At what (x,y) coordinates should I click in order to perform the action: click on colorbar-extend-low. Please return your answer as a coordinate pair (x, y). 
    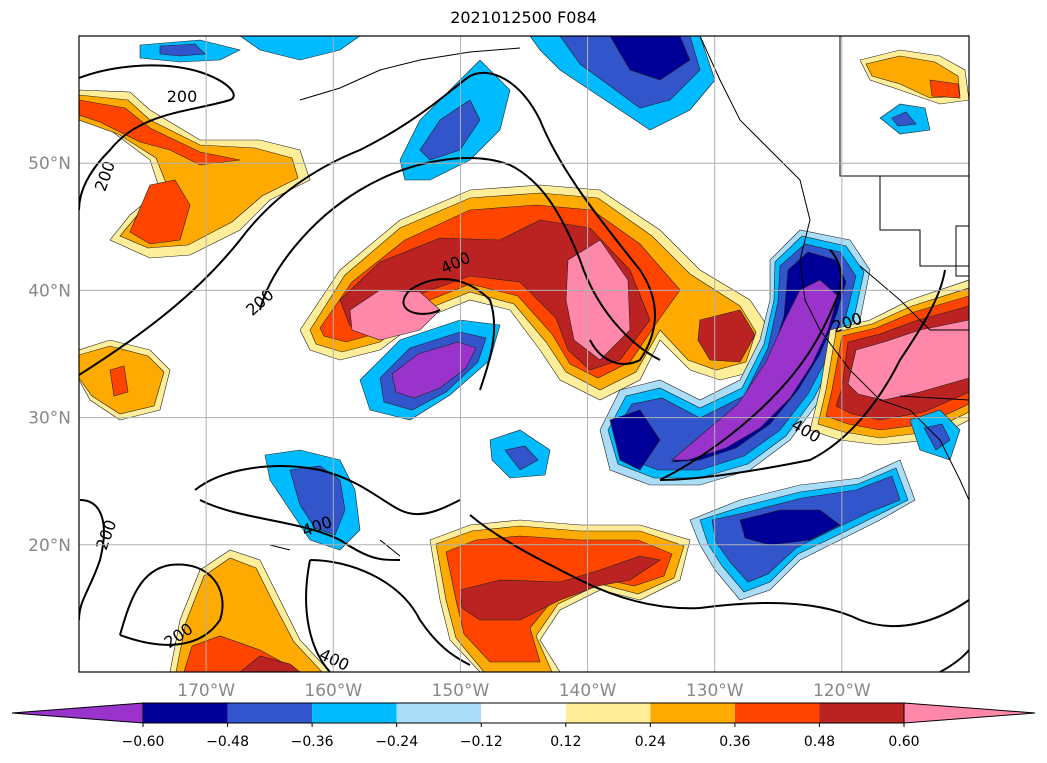
    Looking at the image, I should click on (77, 713).